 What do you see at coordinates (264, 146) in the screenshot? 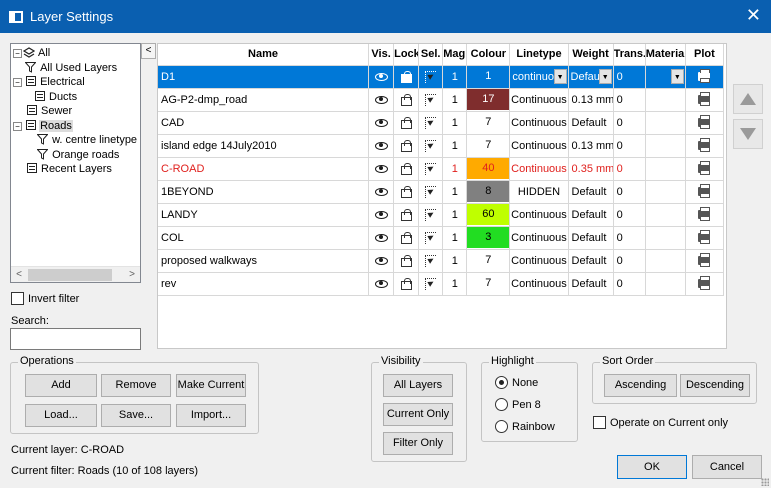
I see `layer-name: island edge 14July2010` at bounding box center [264, 146].